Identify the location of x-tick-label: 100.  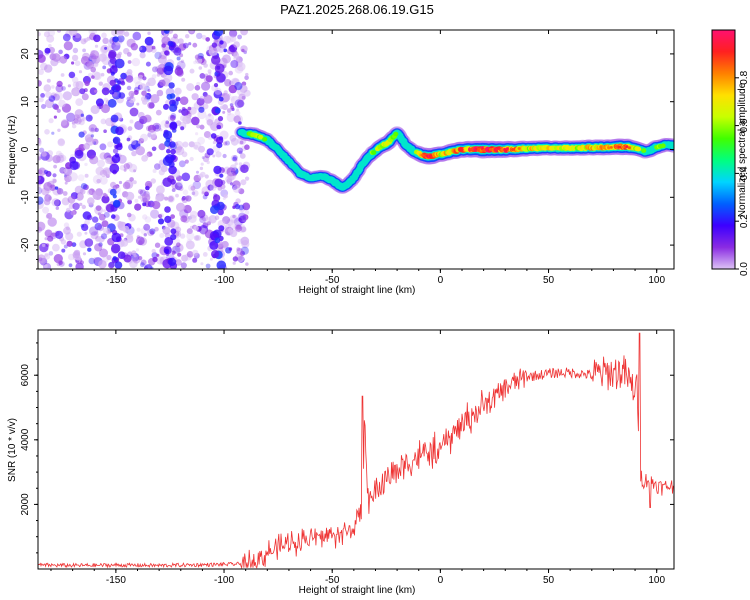
(656, 580).